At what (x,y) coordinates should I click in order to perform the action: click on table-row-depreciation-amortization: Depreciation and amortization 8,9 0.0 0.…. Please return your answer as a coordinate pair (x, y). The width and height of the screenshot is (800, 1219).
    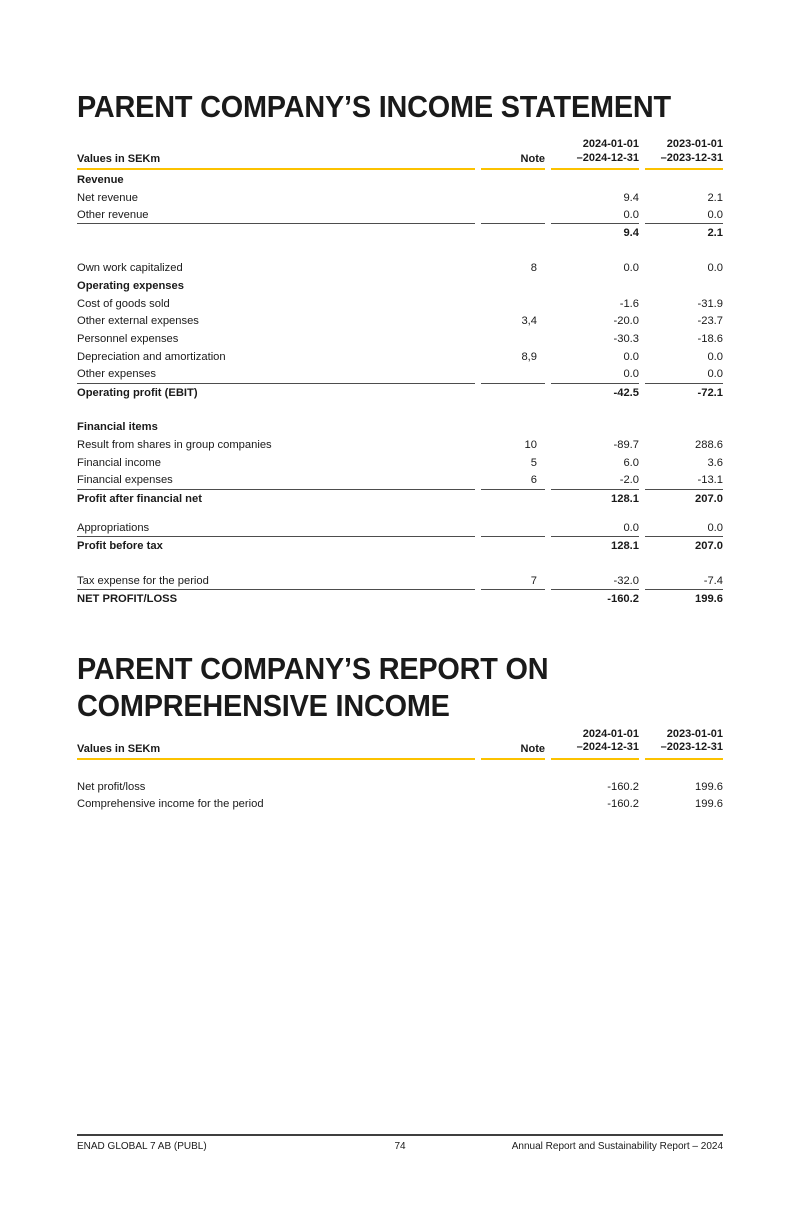
    Looking at the image, I should click on (400, 357).